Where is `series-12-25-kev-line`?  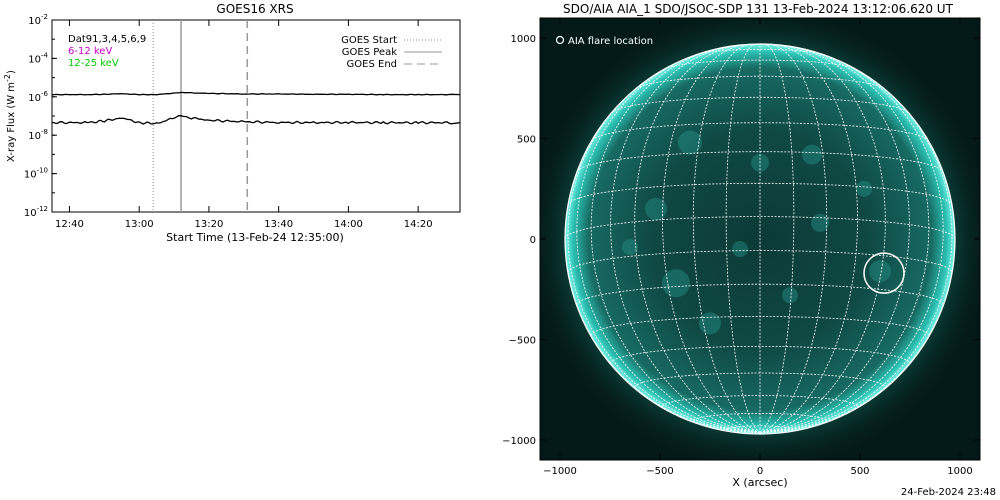 series-12-25-kev-line is located at coordinates (256, 120).